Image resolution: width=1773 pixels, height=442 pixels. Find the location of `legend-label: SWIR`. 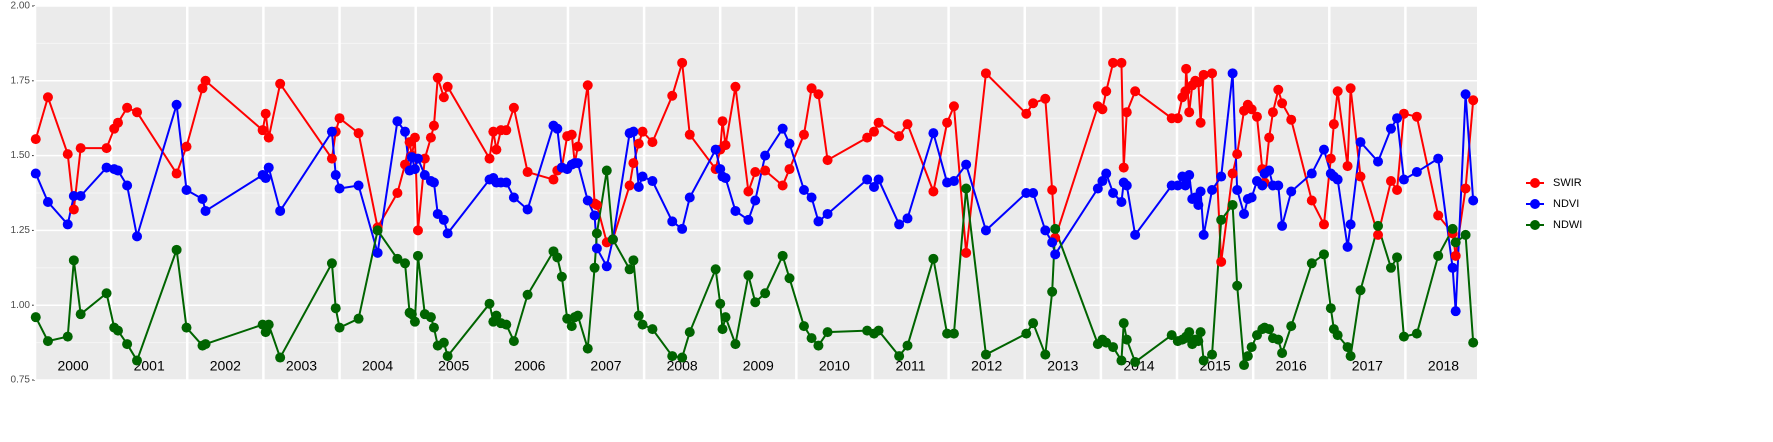

legend-label: SWIR is located at coordinates (1567, 183).